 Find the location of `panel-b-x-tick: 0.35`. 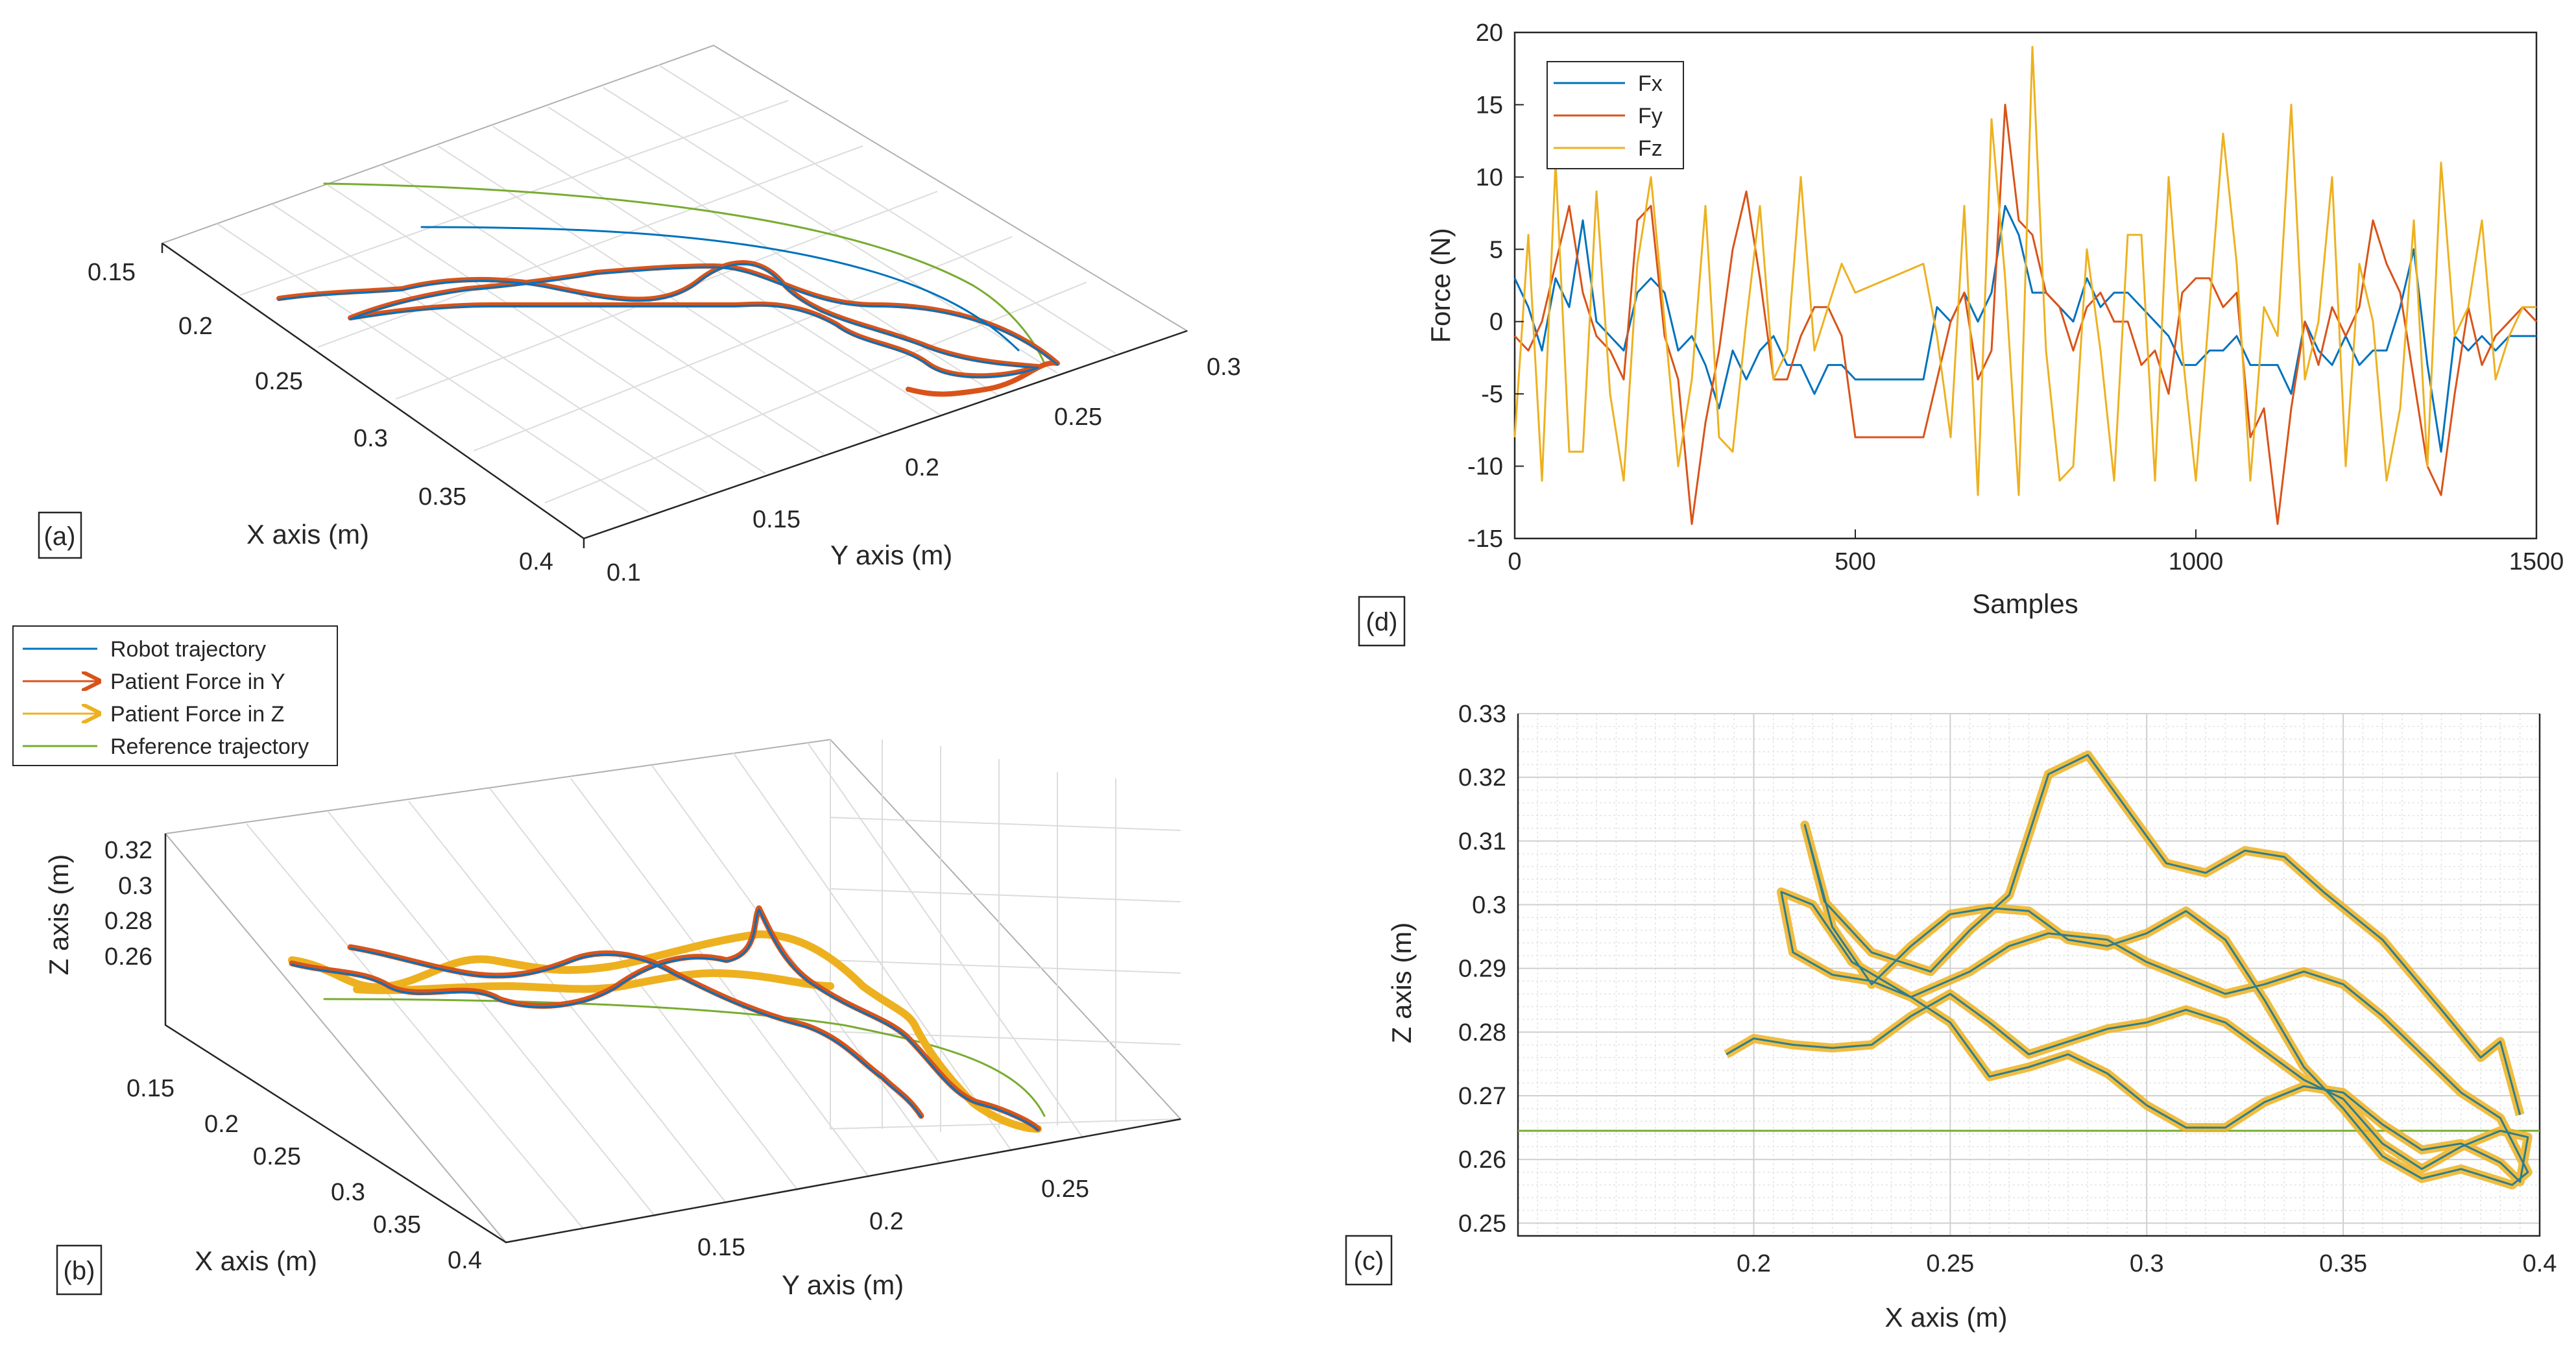

panel-b-x-tick: 0.35 is located at coordinates (397, 1224).